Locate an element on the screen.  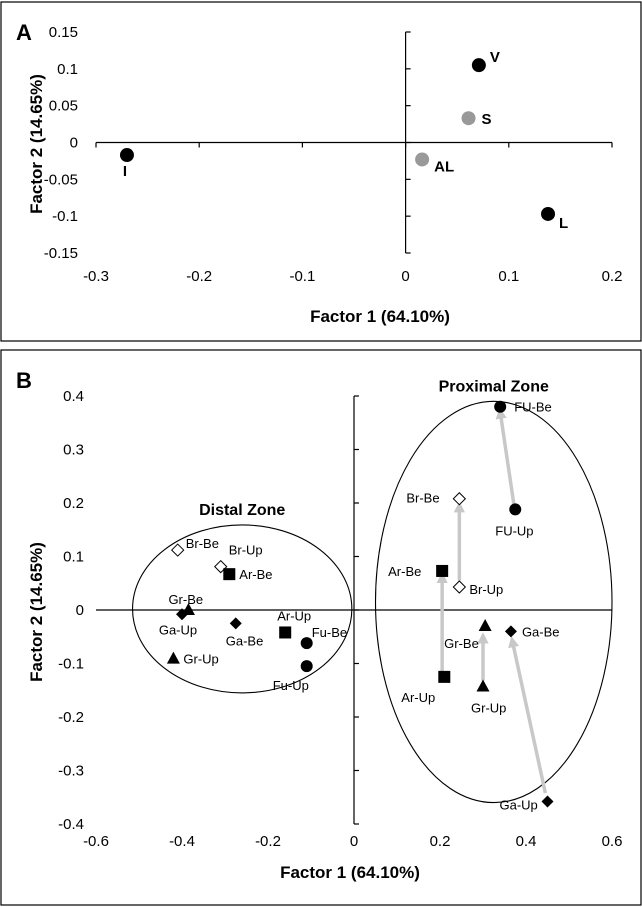
point-label-al: AL is located at coordinates (444, 166).